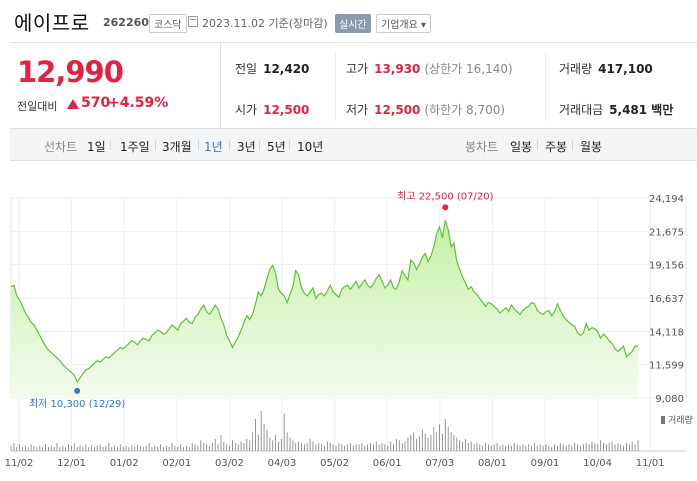  What do you see at coordinates (286, 69) in the screenshot?
I see `prev-close-value: 12,420` at bounding box center [286, 69].